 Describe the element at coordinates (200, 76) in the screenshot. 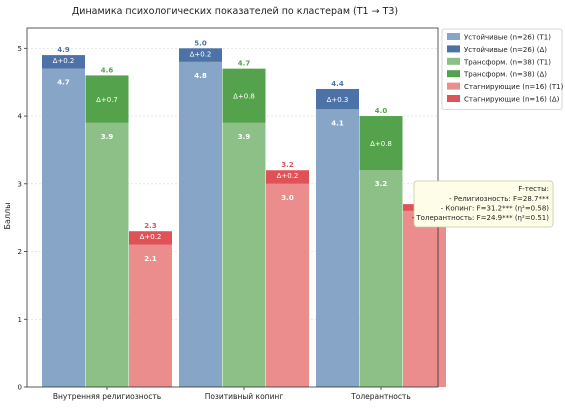

I see `bar-t1-label: 4.8` at that location.